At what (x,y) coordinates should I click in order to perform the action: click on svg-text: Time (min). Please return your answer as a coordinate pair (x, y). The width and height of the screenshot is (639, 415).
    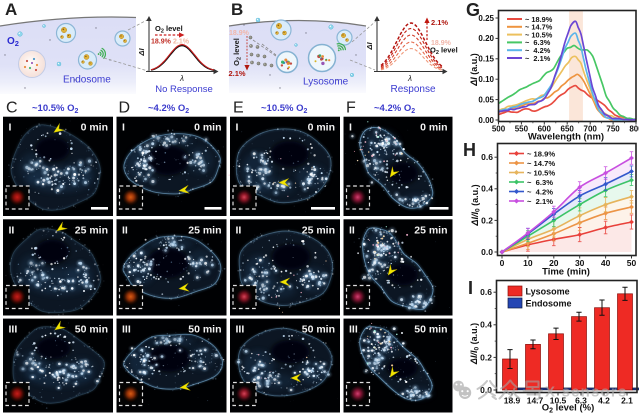
    Looking at the image, I should click on (566, 272).